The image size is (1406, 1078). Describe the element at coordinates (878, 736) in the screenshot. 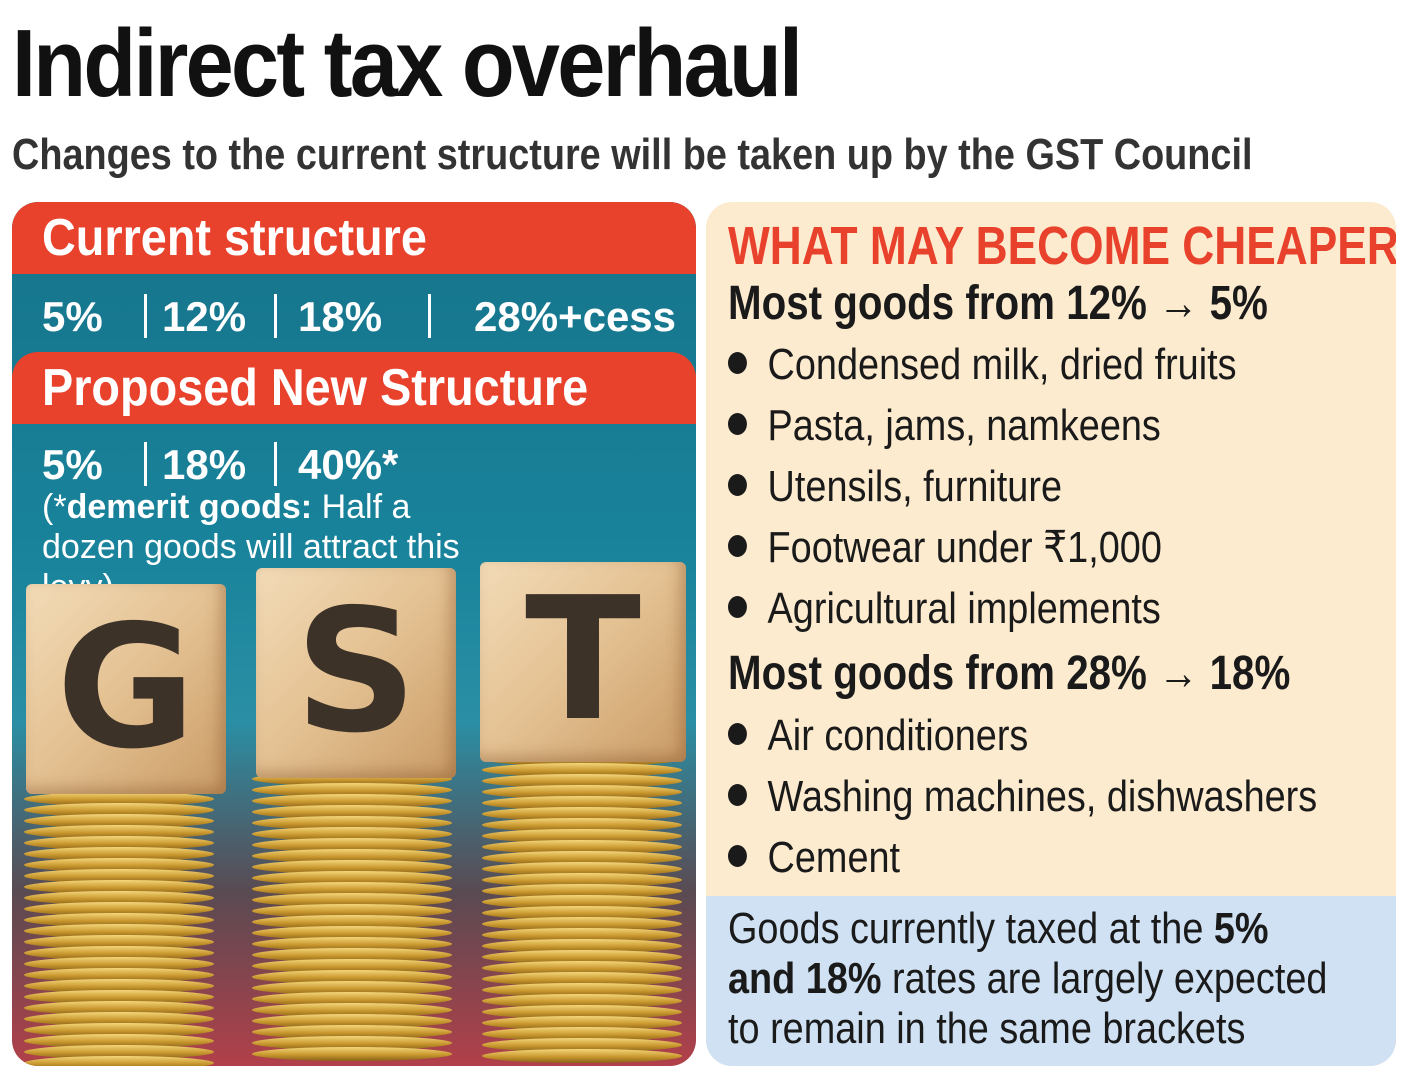

I see `list-item: Air conditioners` at that location.